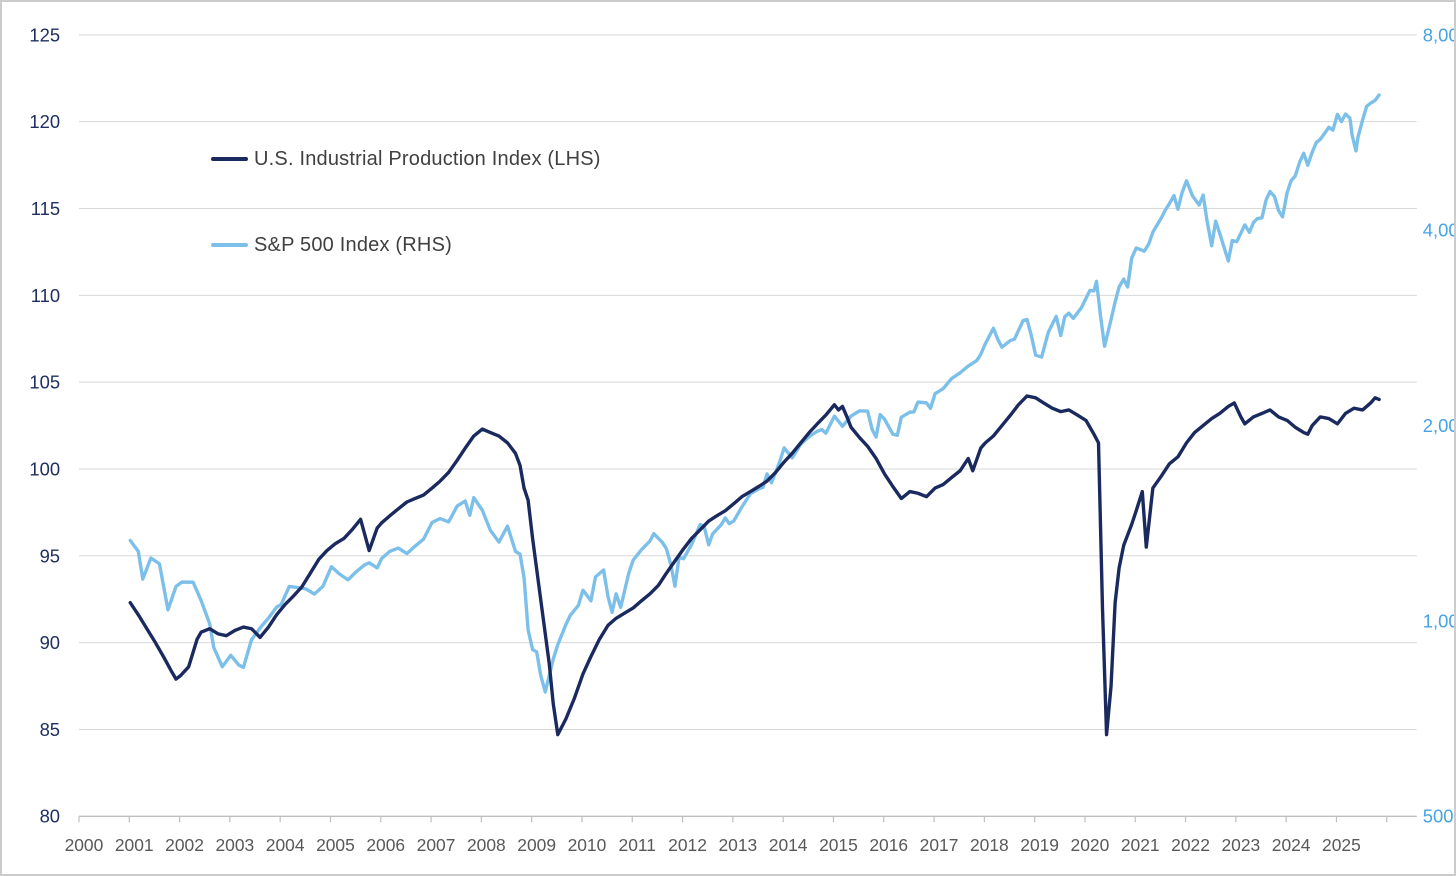 The image size is (1456, 876). I want to click on left-axis-tick-label: 120, so click(44, 121).